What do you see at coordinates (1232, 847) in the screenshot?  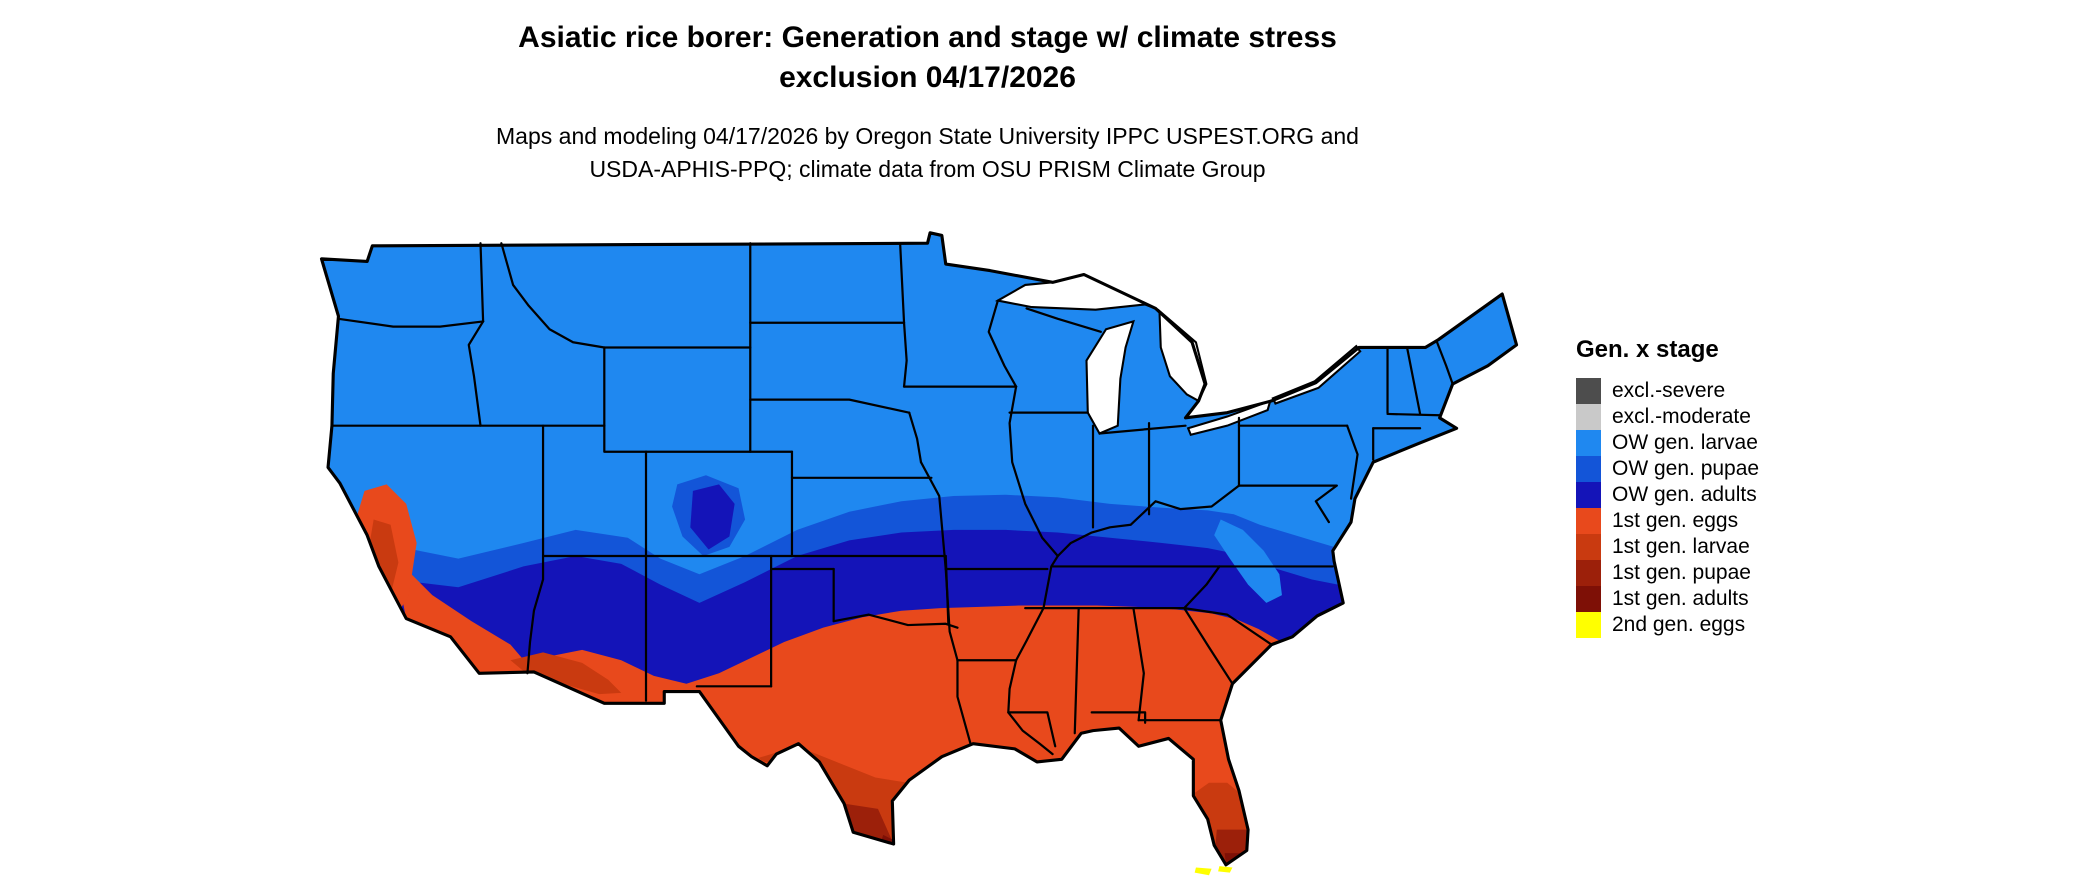 I see `florida-tip-pupae` at bounding box center [1232, 847].